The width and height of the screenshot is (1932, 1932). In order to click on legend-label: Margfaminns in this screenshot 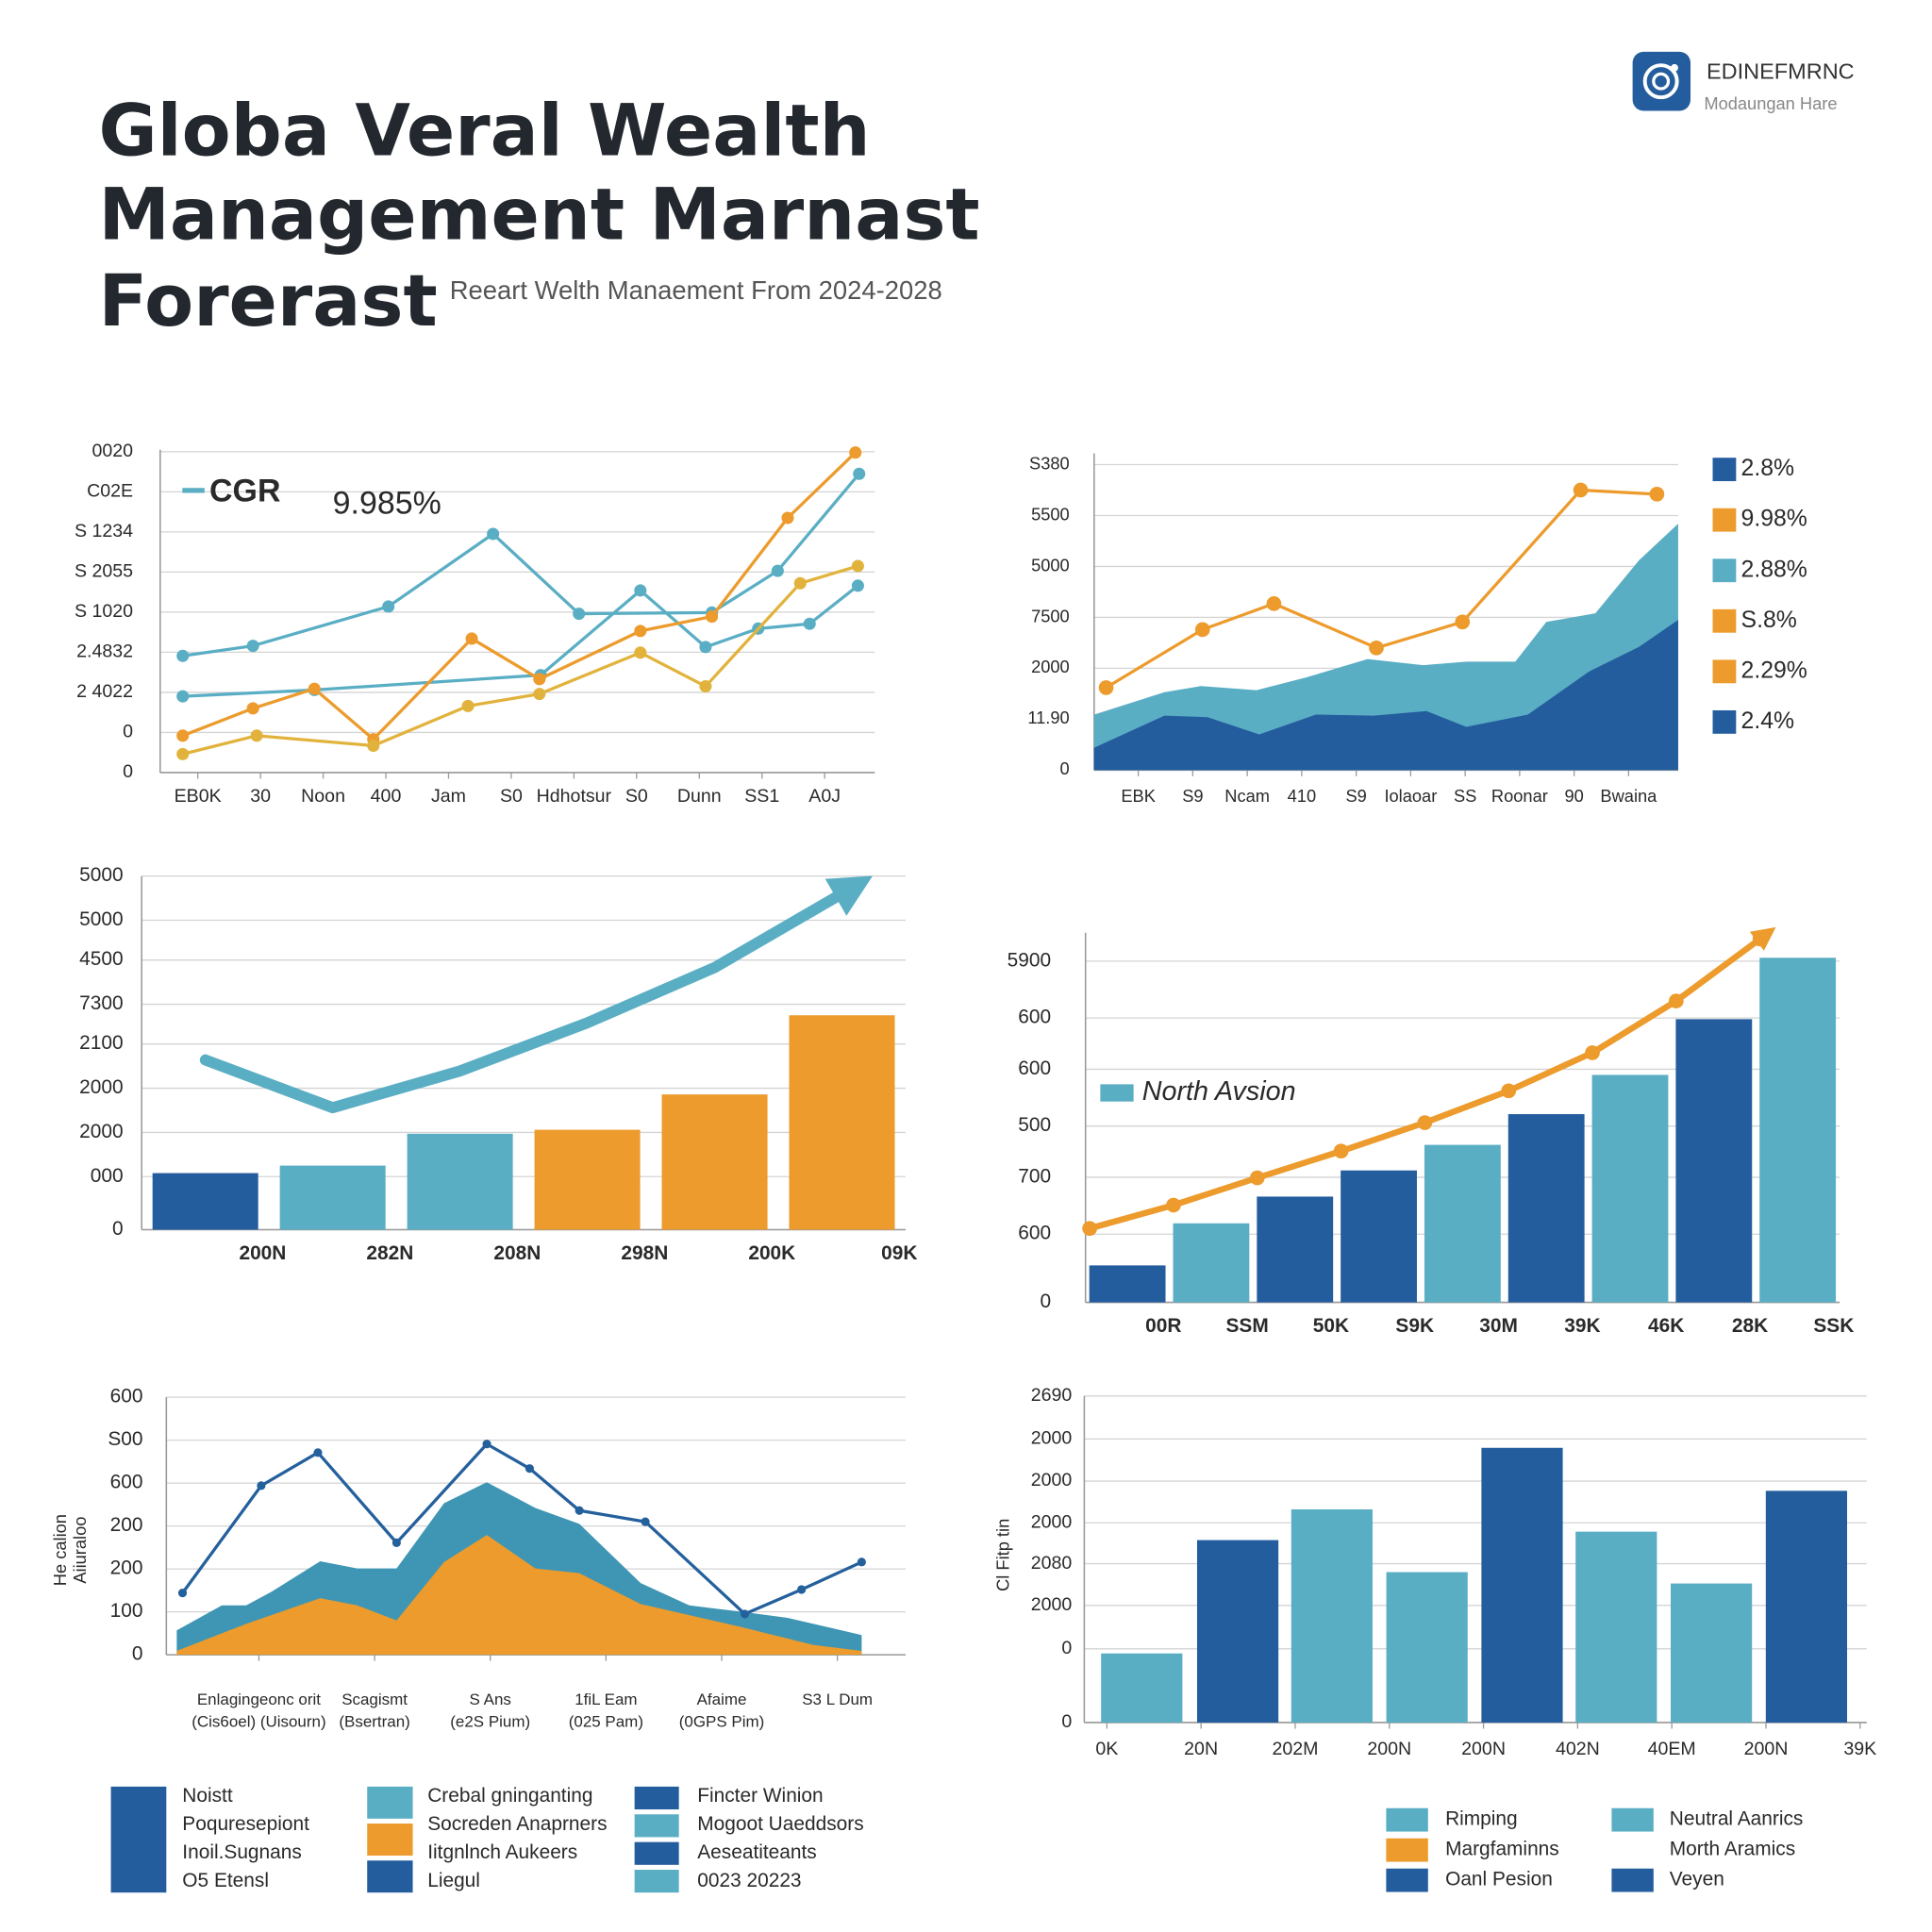, I will do `click(1502, 1849)`.